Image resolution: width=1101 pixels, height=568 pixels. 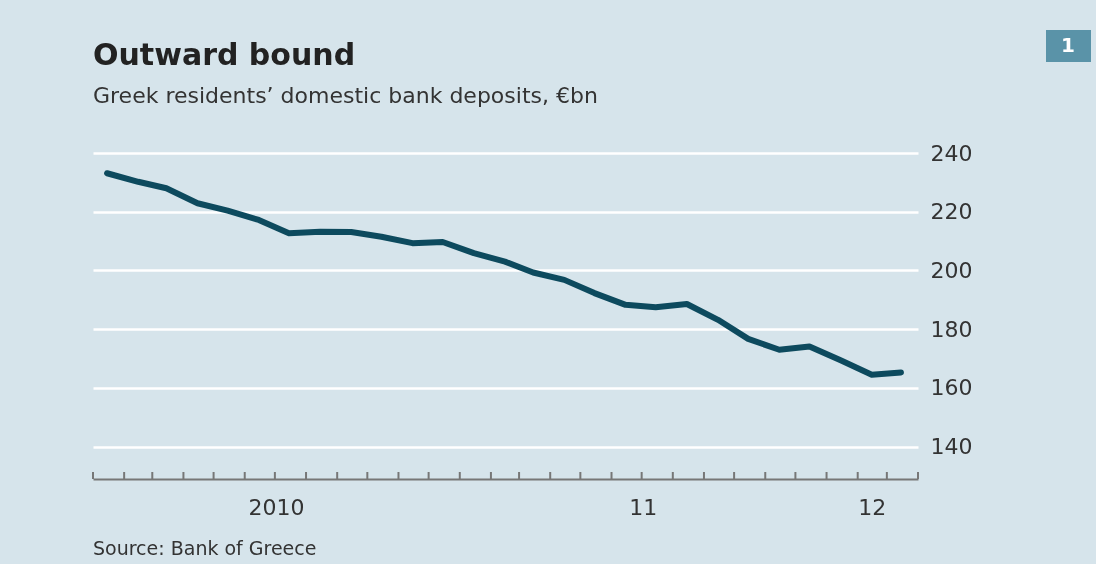 I want to click on y-tick-label: 160, so click(x=951, y=388).